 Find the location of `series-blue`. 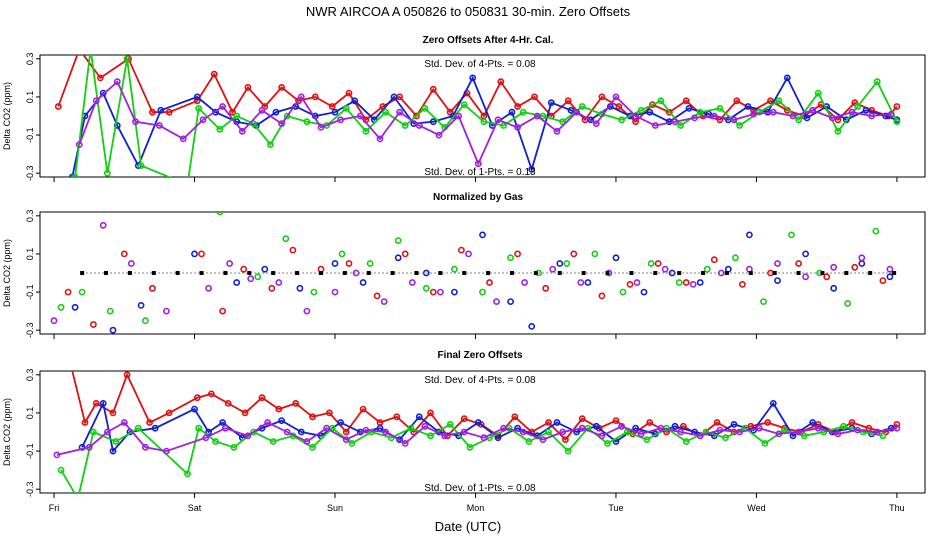

series-blue is located at coordinates (486, 427).